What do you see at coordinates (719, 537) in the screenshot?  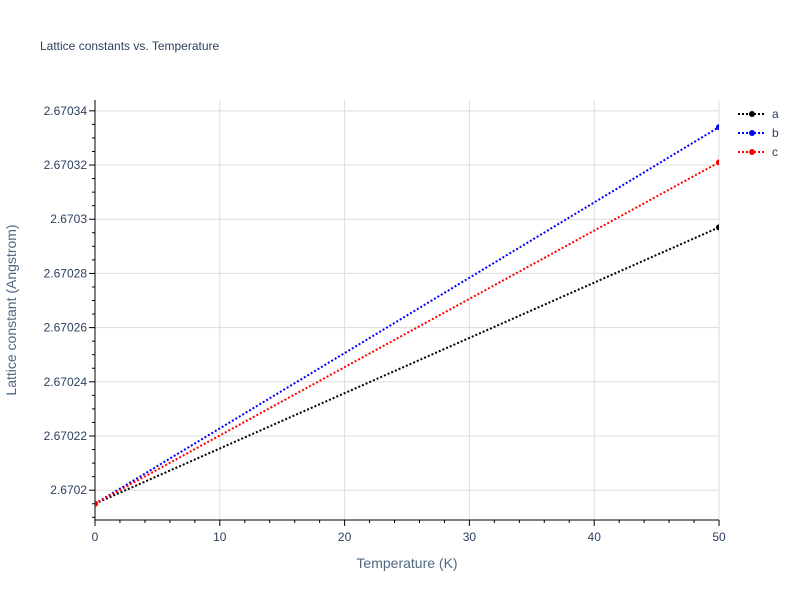 I see `x-tick-label: 50` at bounding box center [719, 537].